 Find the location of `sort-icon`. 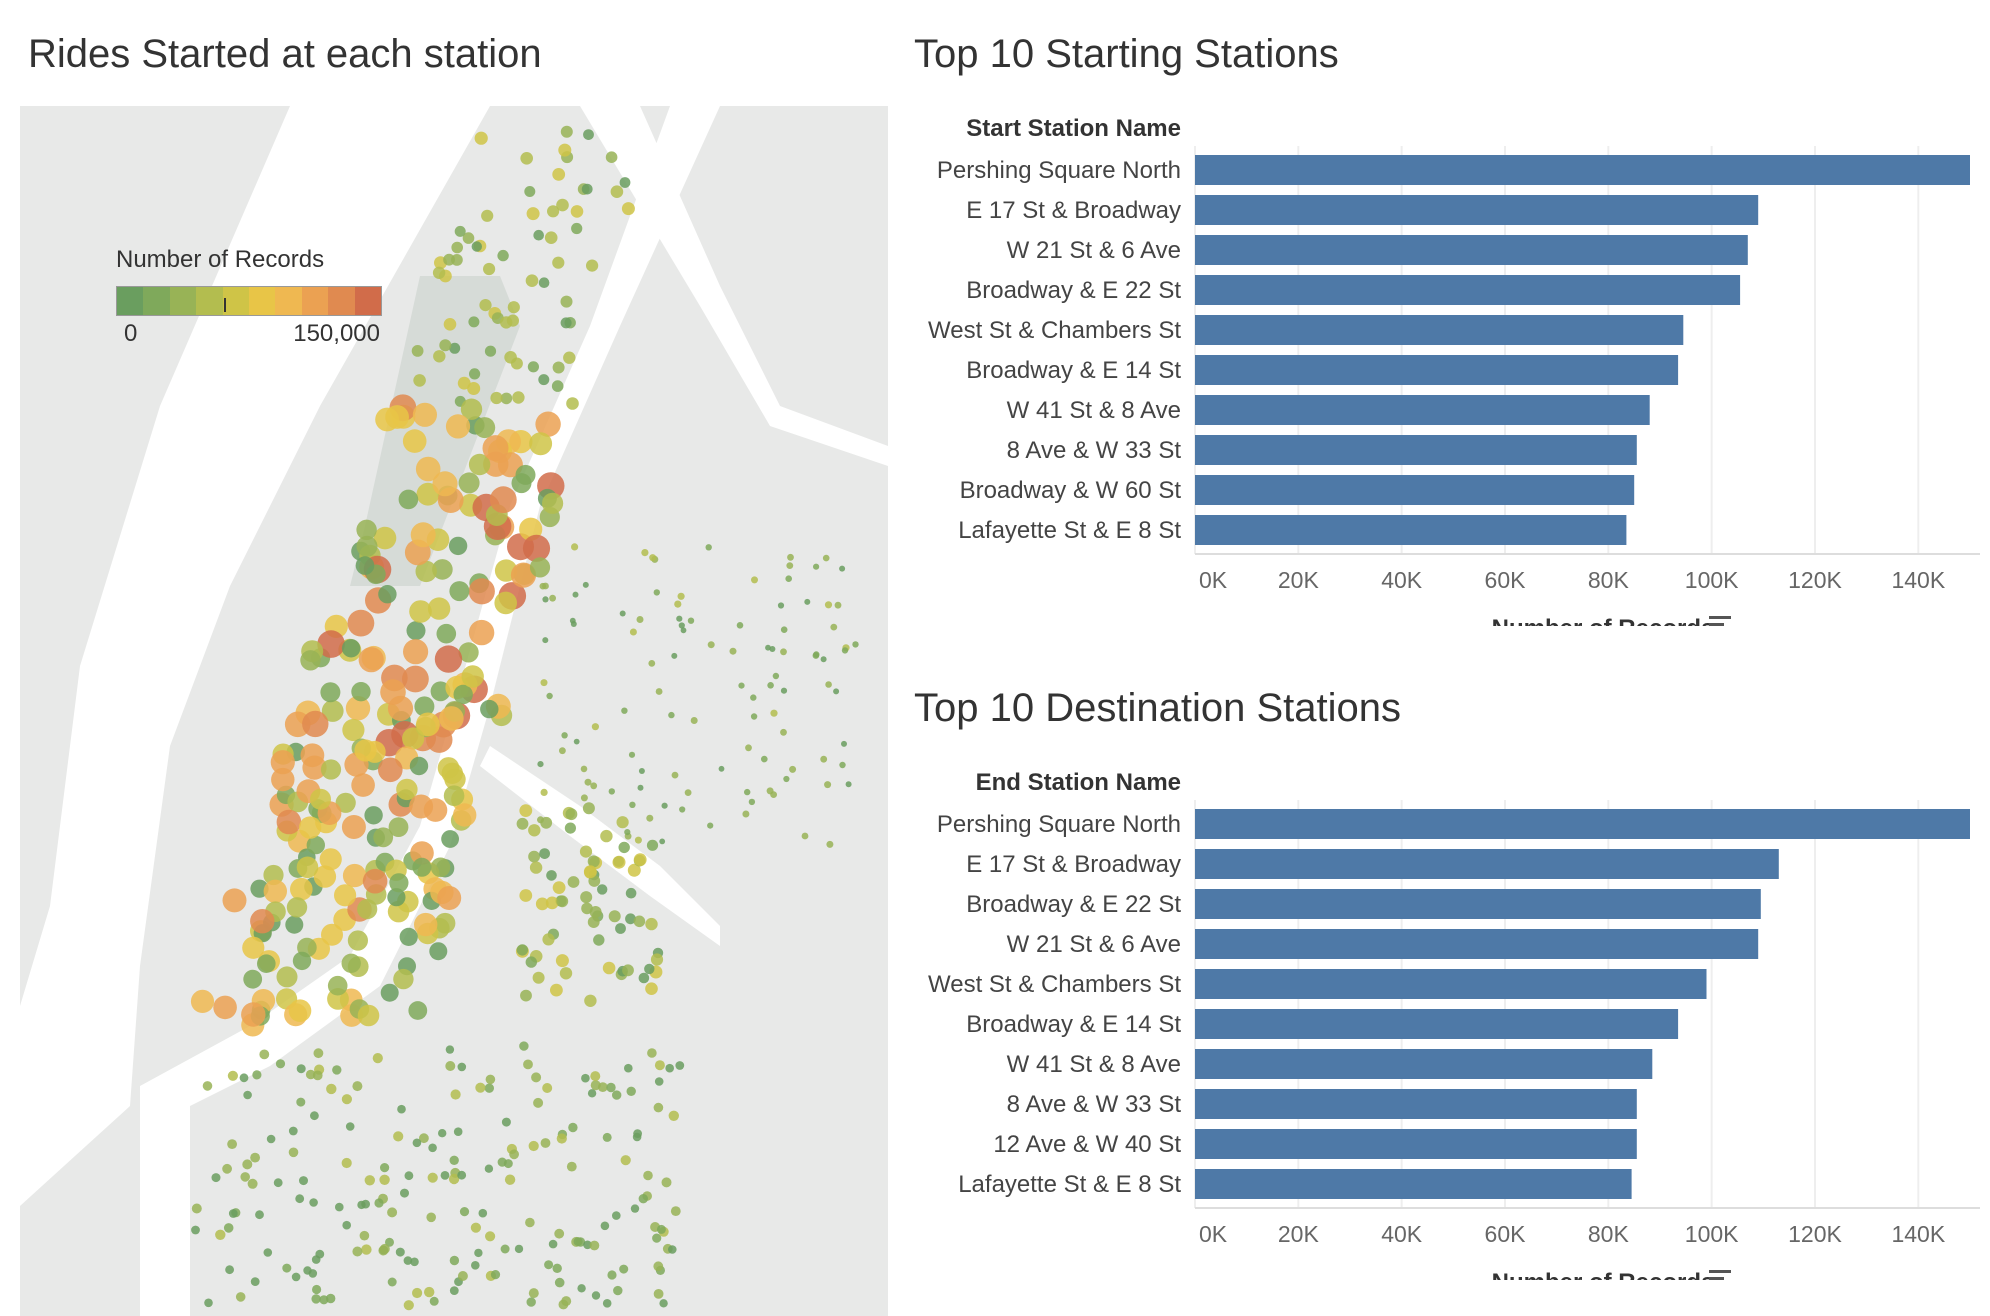

sort-icon is located at coordinates (1720, 621).